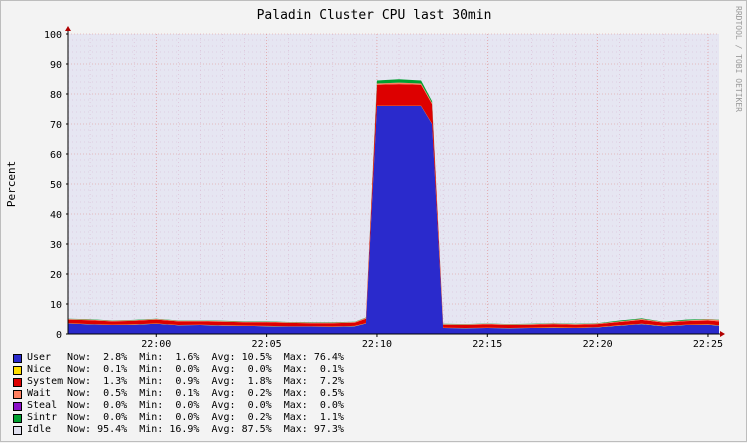  I want to click on x-tick-label: 22:25, so click(708, 344).